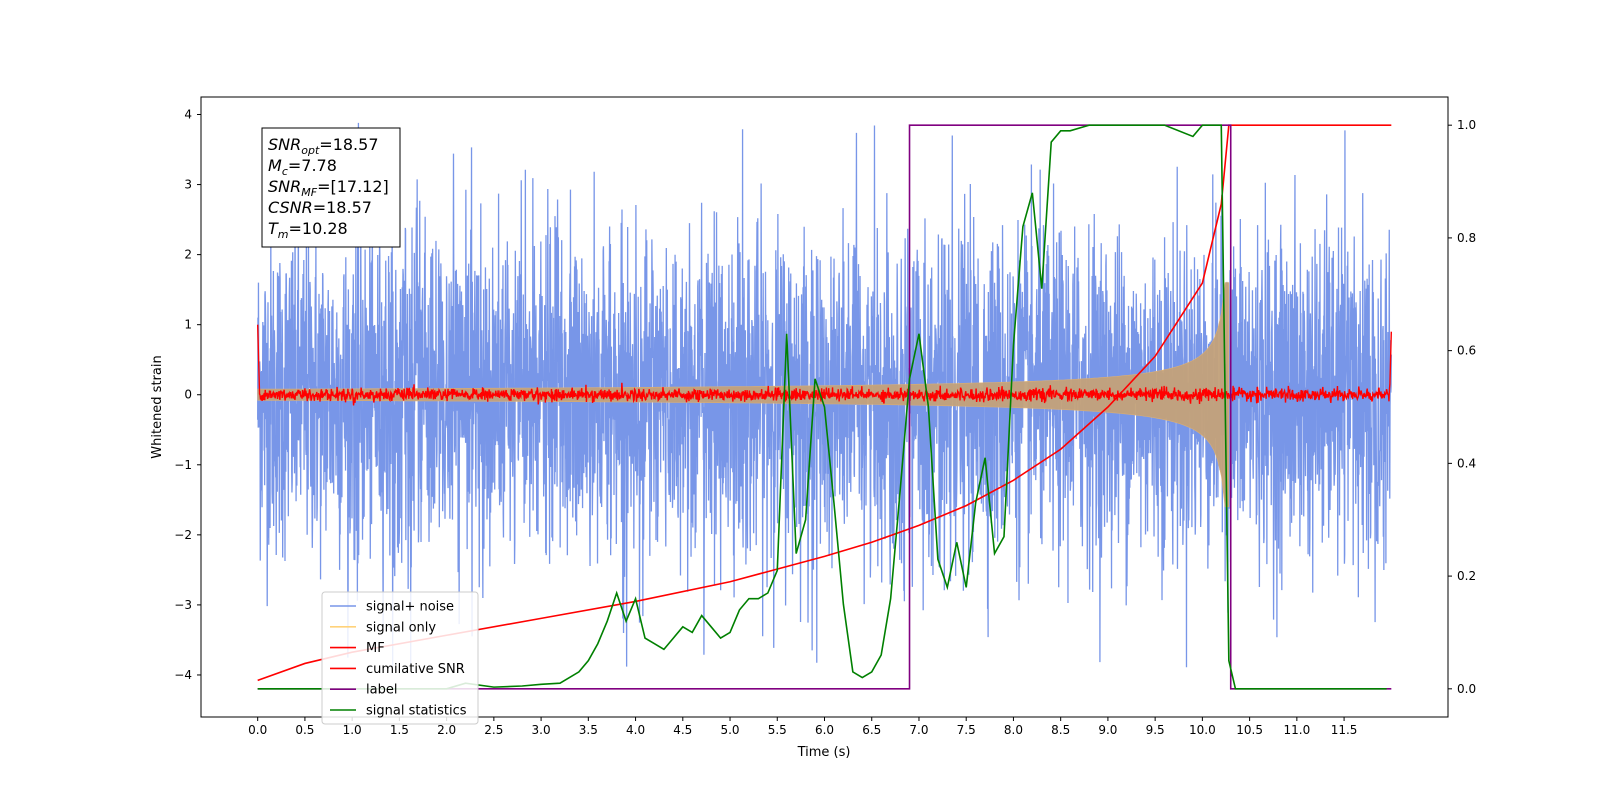 The width and height of the screenshot is (1600, 800). What do you see at coordinates (304, 730) in the screenshot?
I see `x-tick-label: 0.5` at bounding box center [304, 730].